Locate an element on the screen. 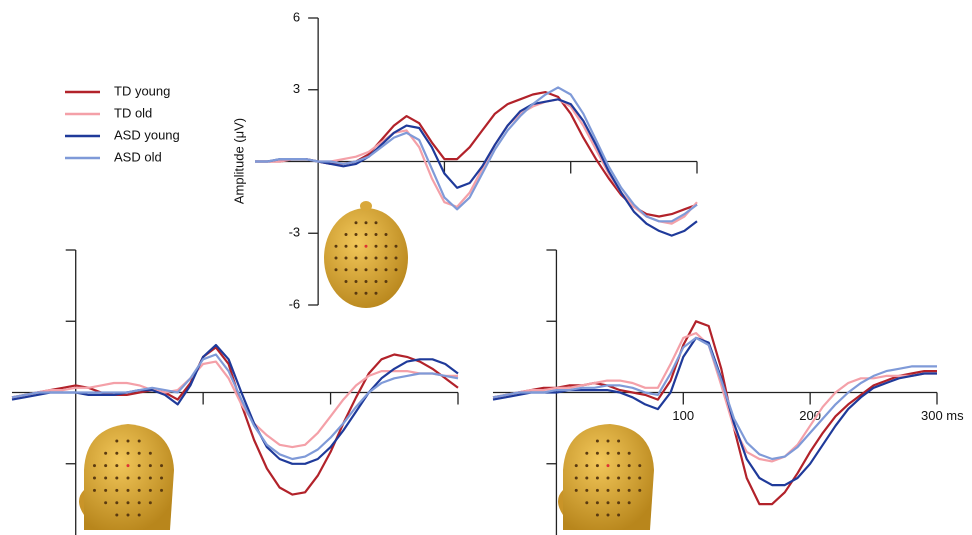 This screenshot has height=535, width=972. head-side-left is located at coordinates (126, 477).